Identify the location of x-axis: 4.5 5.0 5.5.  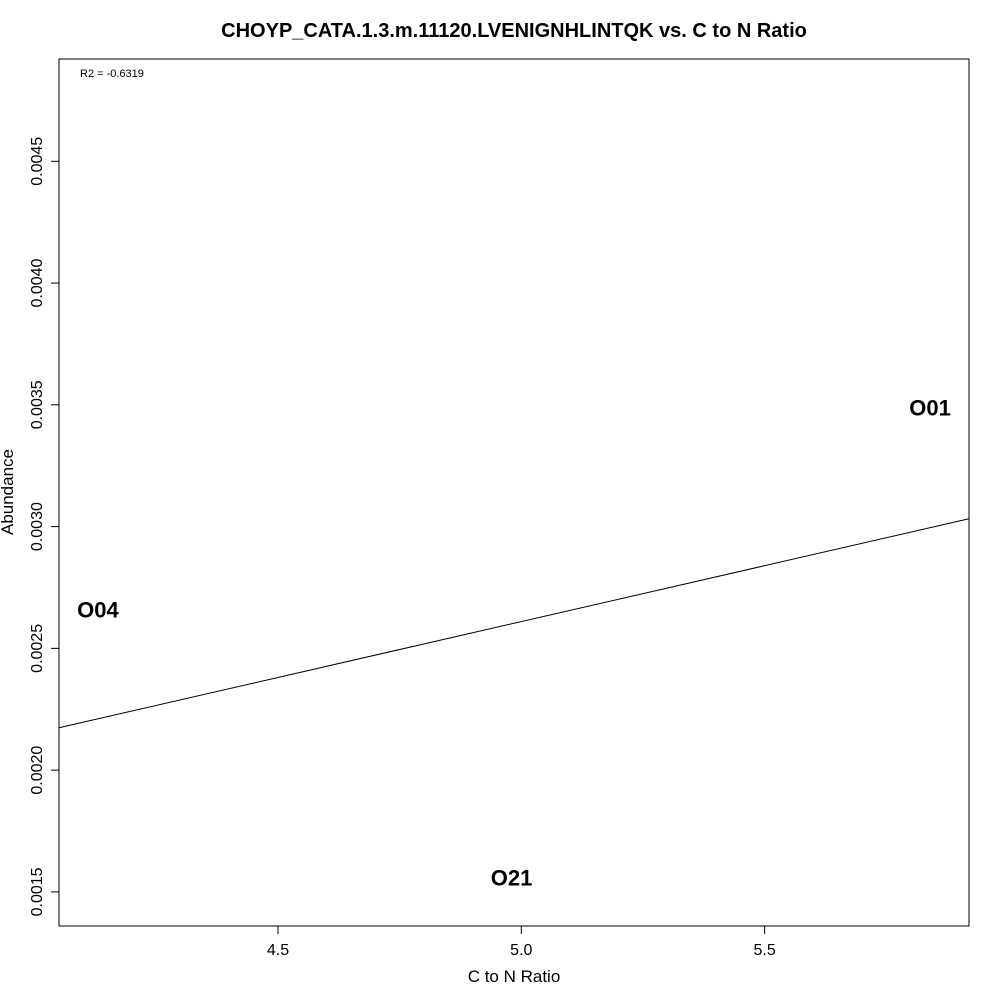
(521, 942).